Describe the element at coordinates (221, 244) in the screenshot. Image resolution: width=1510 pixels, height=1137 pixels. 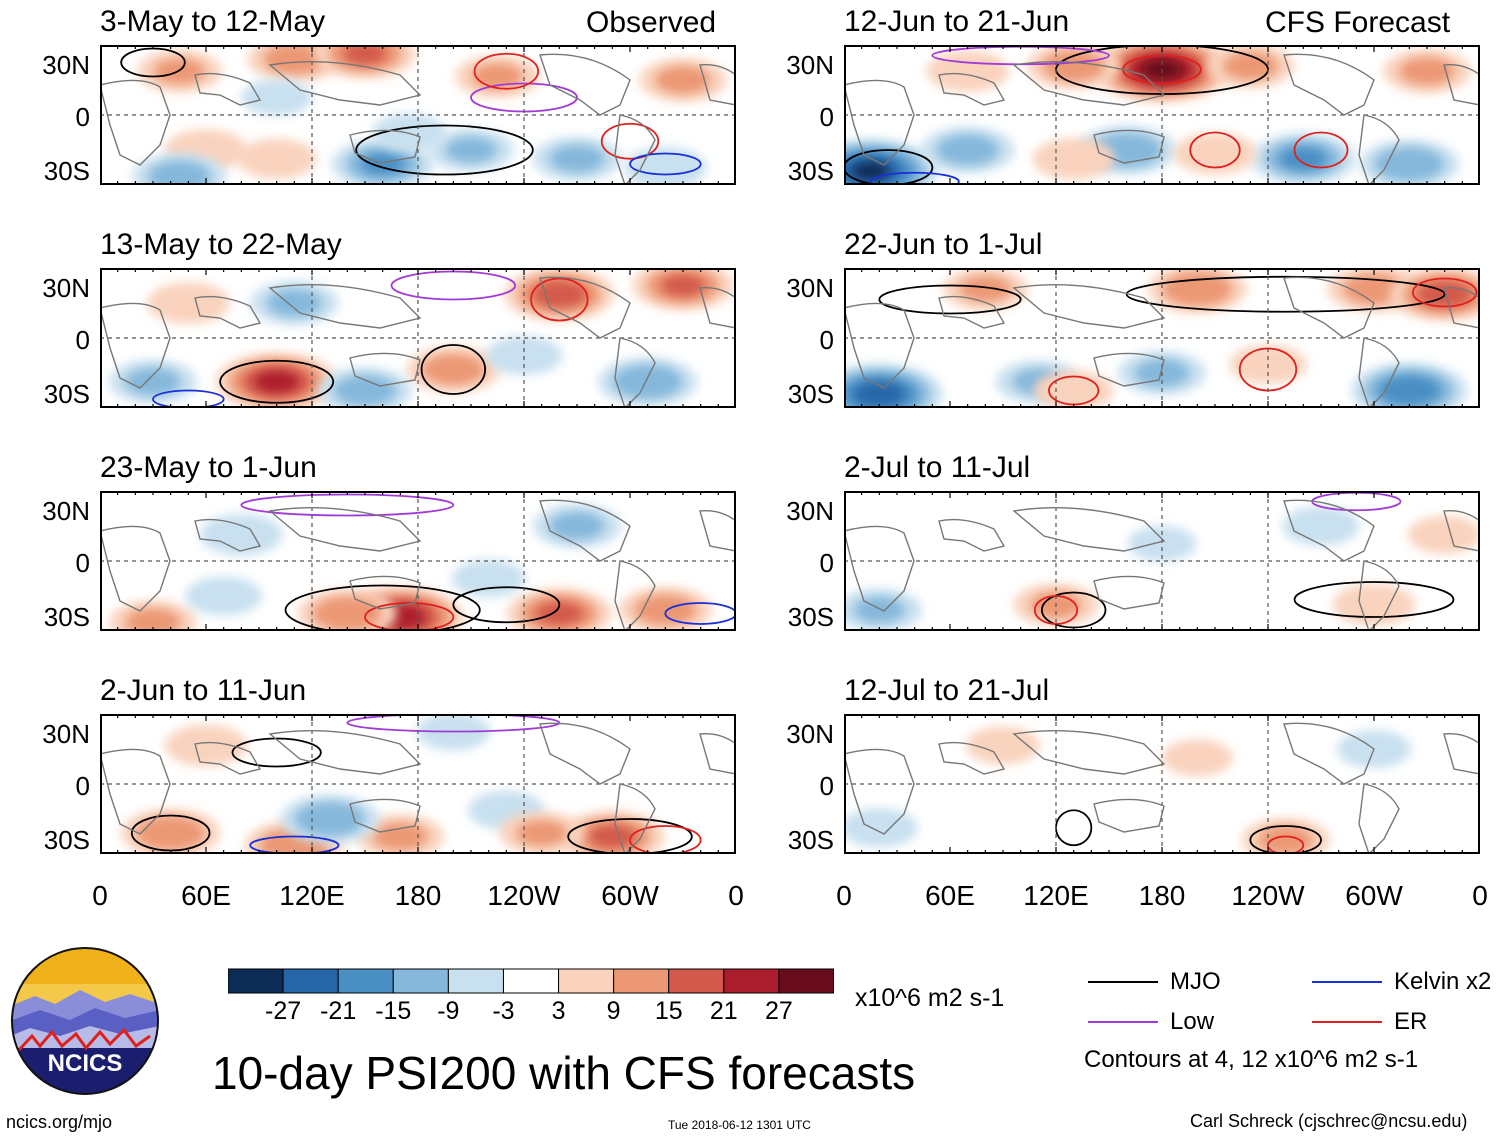
I see `panel-title: 13-May to 22-May` at that location.